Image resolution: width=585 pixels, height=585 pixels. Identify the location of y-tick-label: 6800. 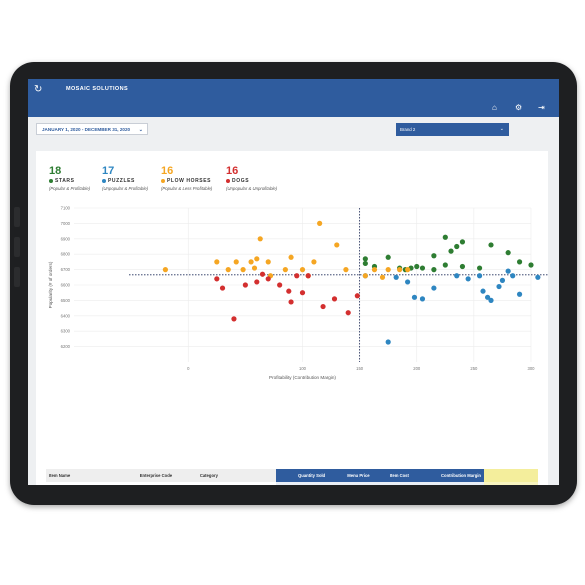
(66, 254).